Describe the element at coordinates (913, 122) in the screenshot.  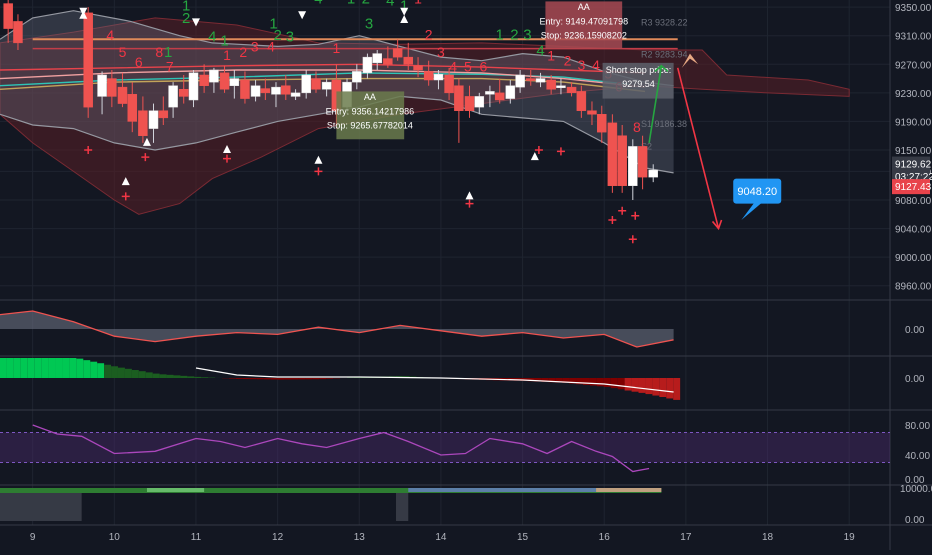
I see `price-axis-label: 9190.00` at that location.